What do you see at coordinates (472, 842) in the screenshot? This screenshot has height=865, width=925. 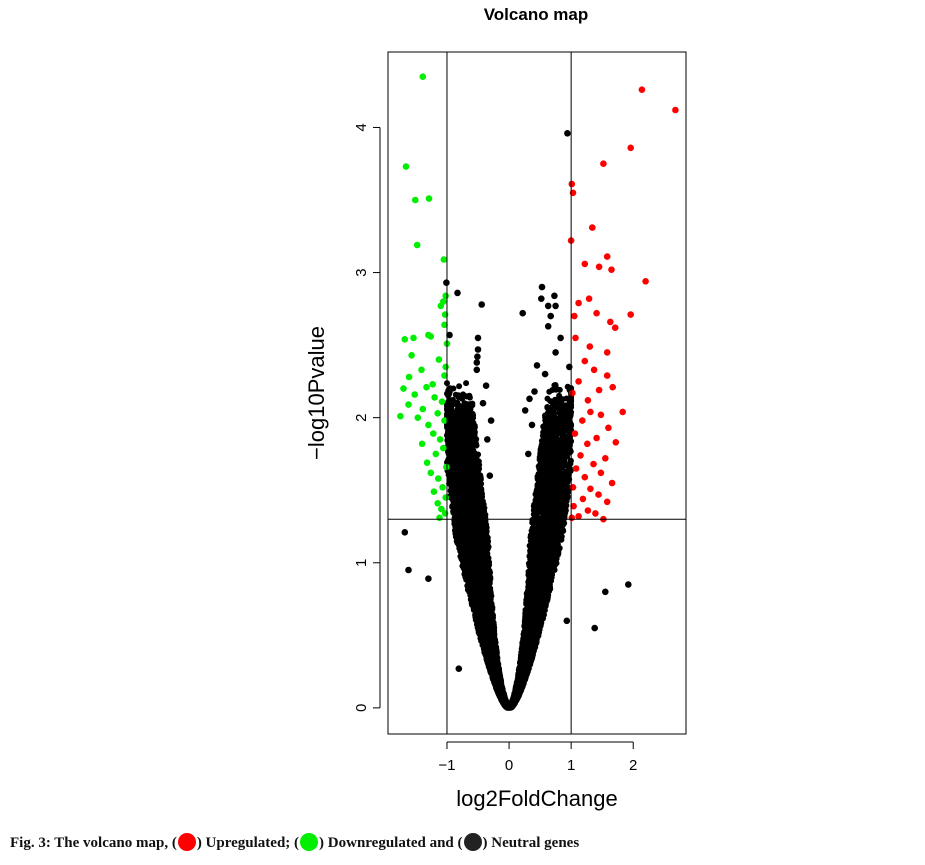 I see `neutral-dot-icon` at bounding box center [472, 842].